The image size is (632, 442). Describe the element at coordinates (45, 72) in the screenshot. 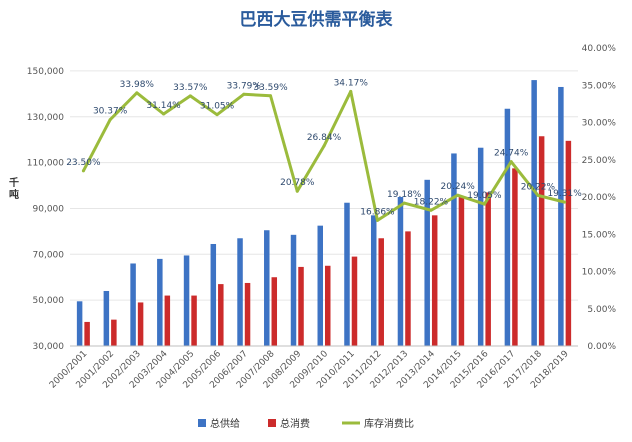

I see `y-tick-label: 150,000` at that location.